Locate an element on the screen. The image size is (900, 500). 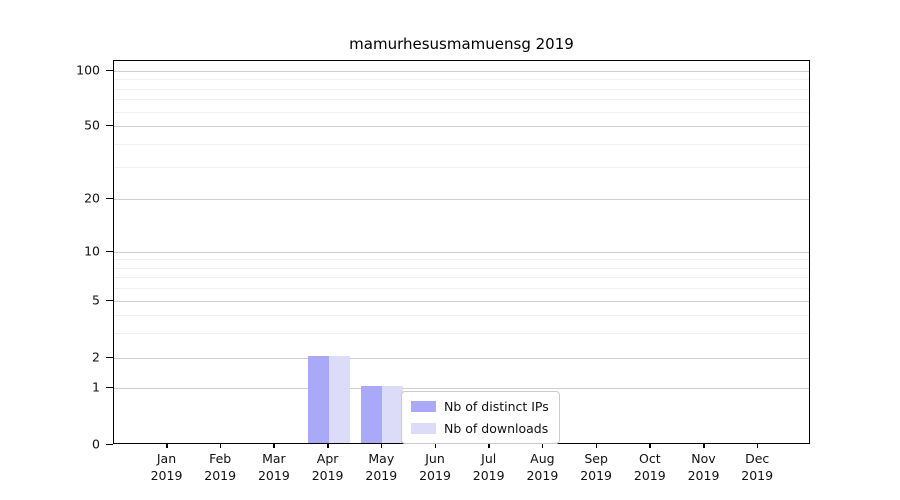
x-tick-label: Mar 2019 is located at coordinates (273, 467).